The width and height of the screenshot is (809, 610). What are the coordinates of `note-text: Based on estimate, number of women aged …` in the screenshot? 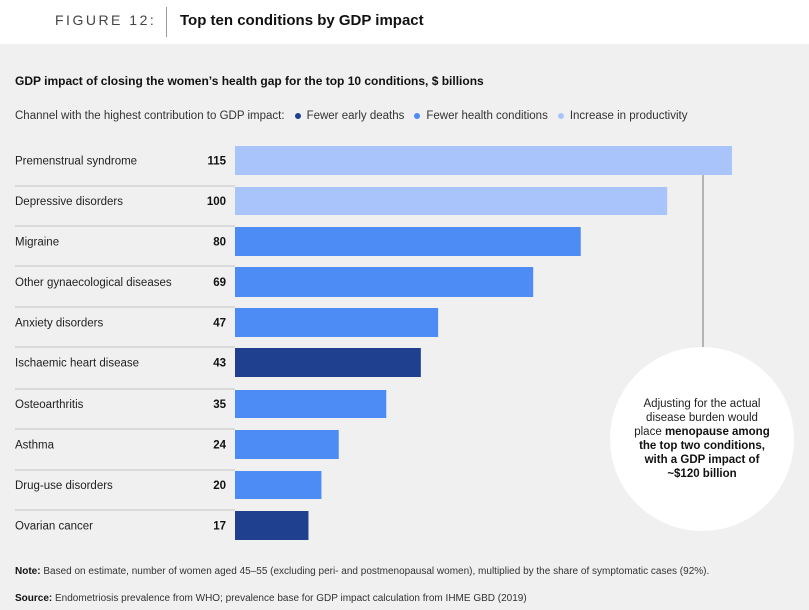 It's located at (376, 571).